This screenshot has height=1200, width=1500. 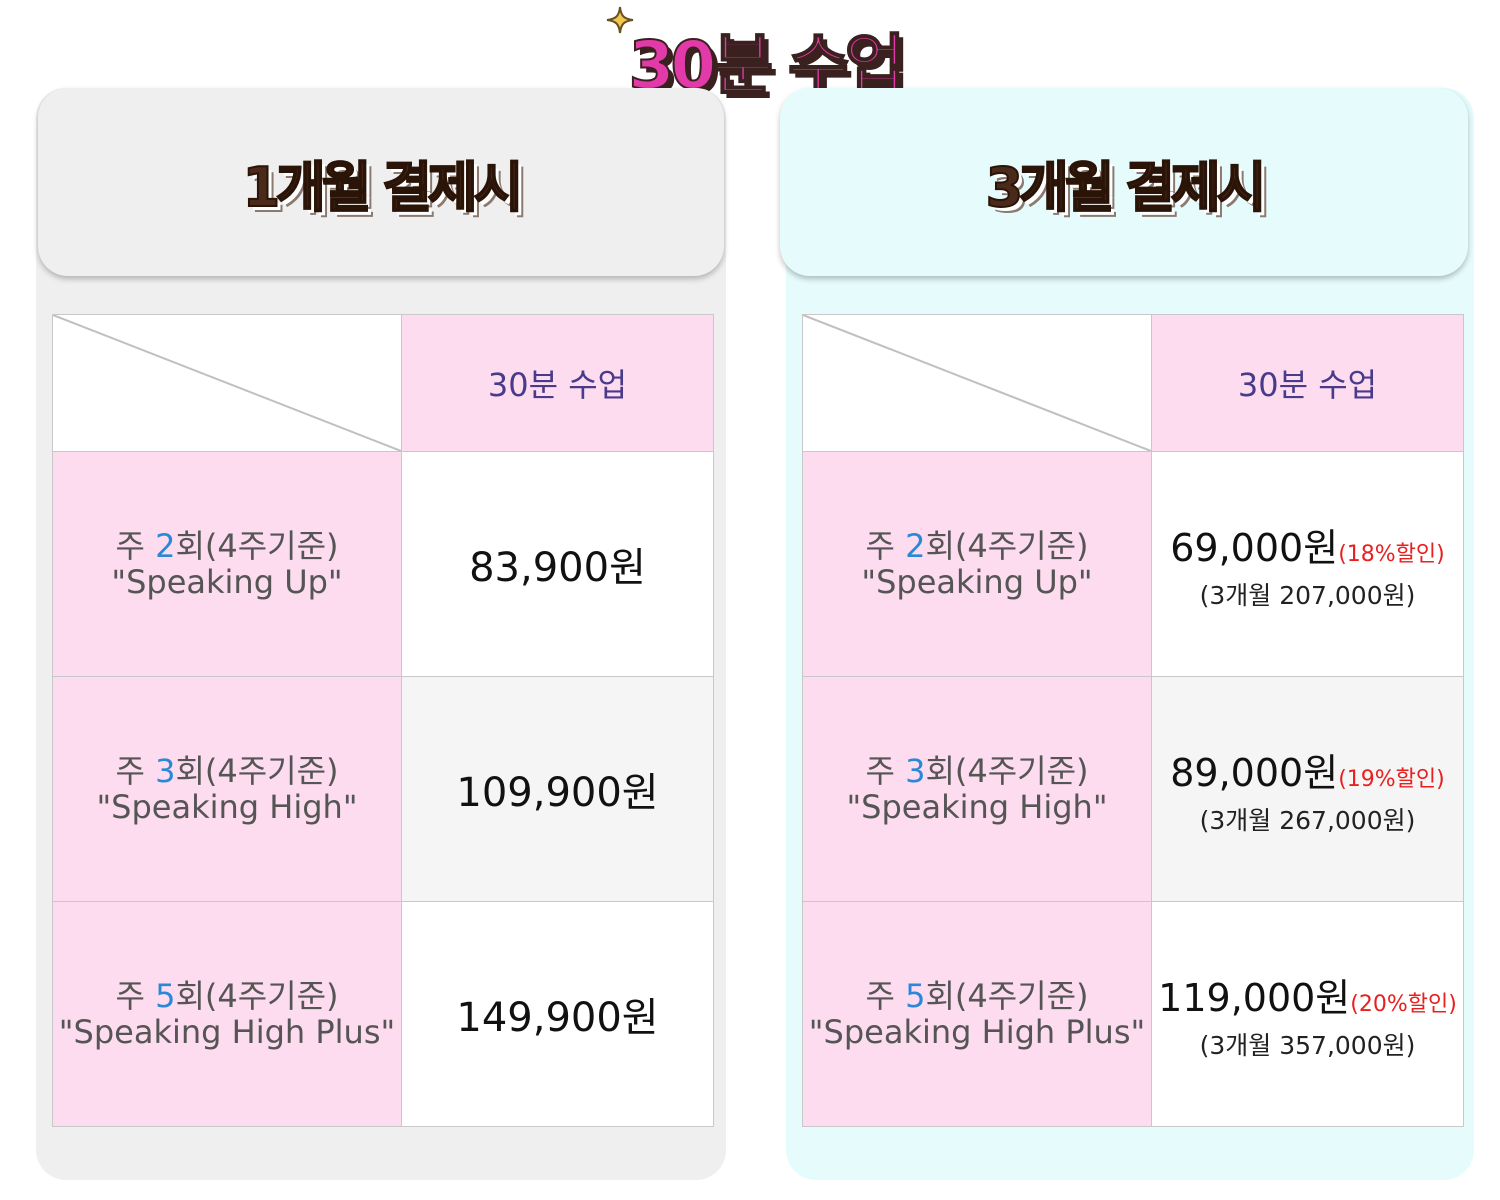 I want to click on price-value: 83,900원, so click(x=557, y=568).